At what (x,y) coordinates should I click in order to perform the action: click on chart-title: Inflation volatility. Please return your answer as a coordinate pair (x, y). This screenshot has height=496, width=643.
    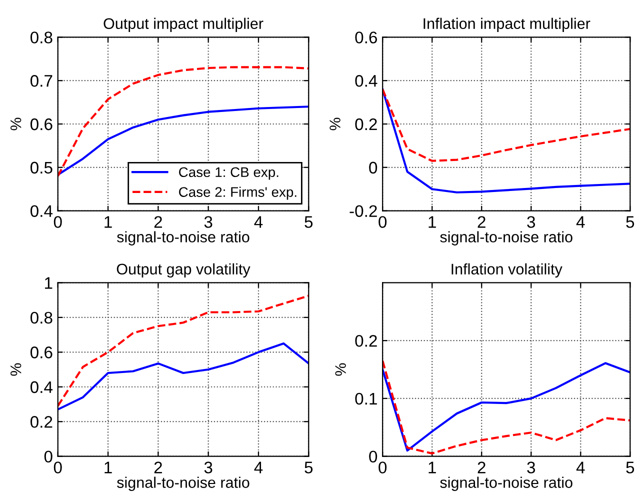
    Looking at the image, I should click on (507, 270).